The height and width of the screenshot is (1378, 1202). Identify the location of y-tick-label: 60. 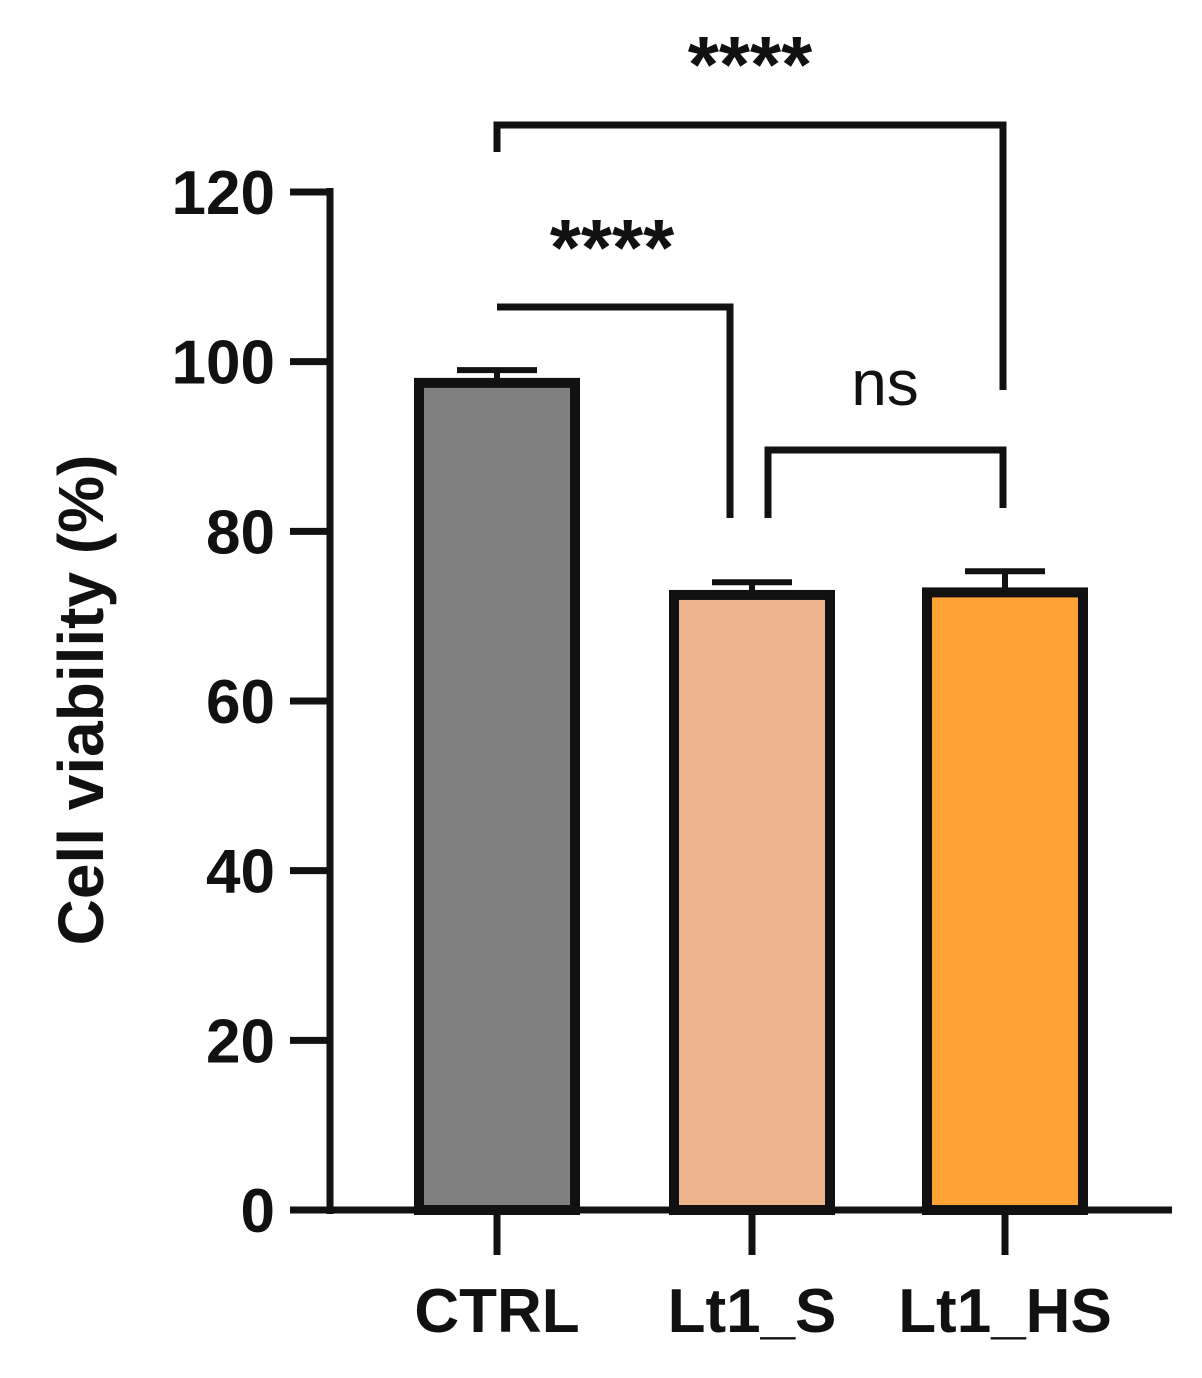
(240, 702).